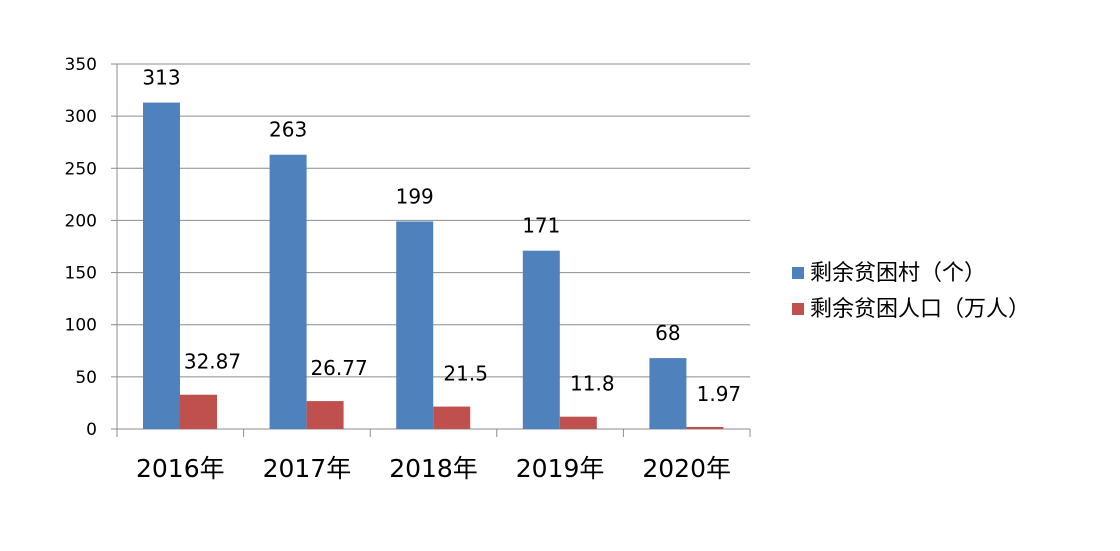  Describe the element at coordinates (686, 468) in the screenshot. I see `x-category-label: 2020年` at that location.